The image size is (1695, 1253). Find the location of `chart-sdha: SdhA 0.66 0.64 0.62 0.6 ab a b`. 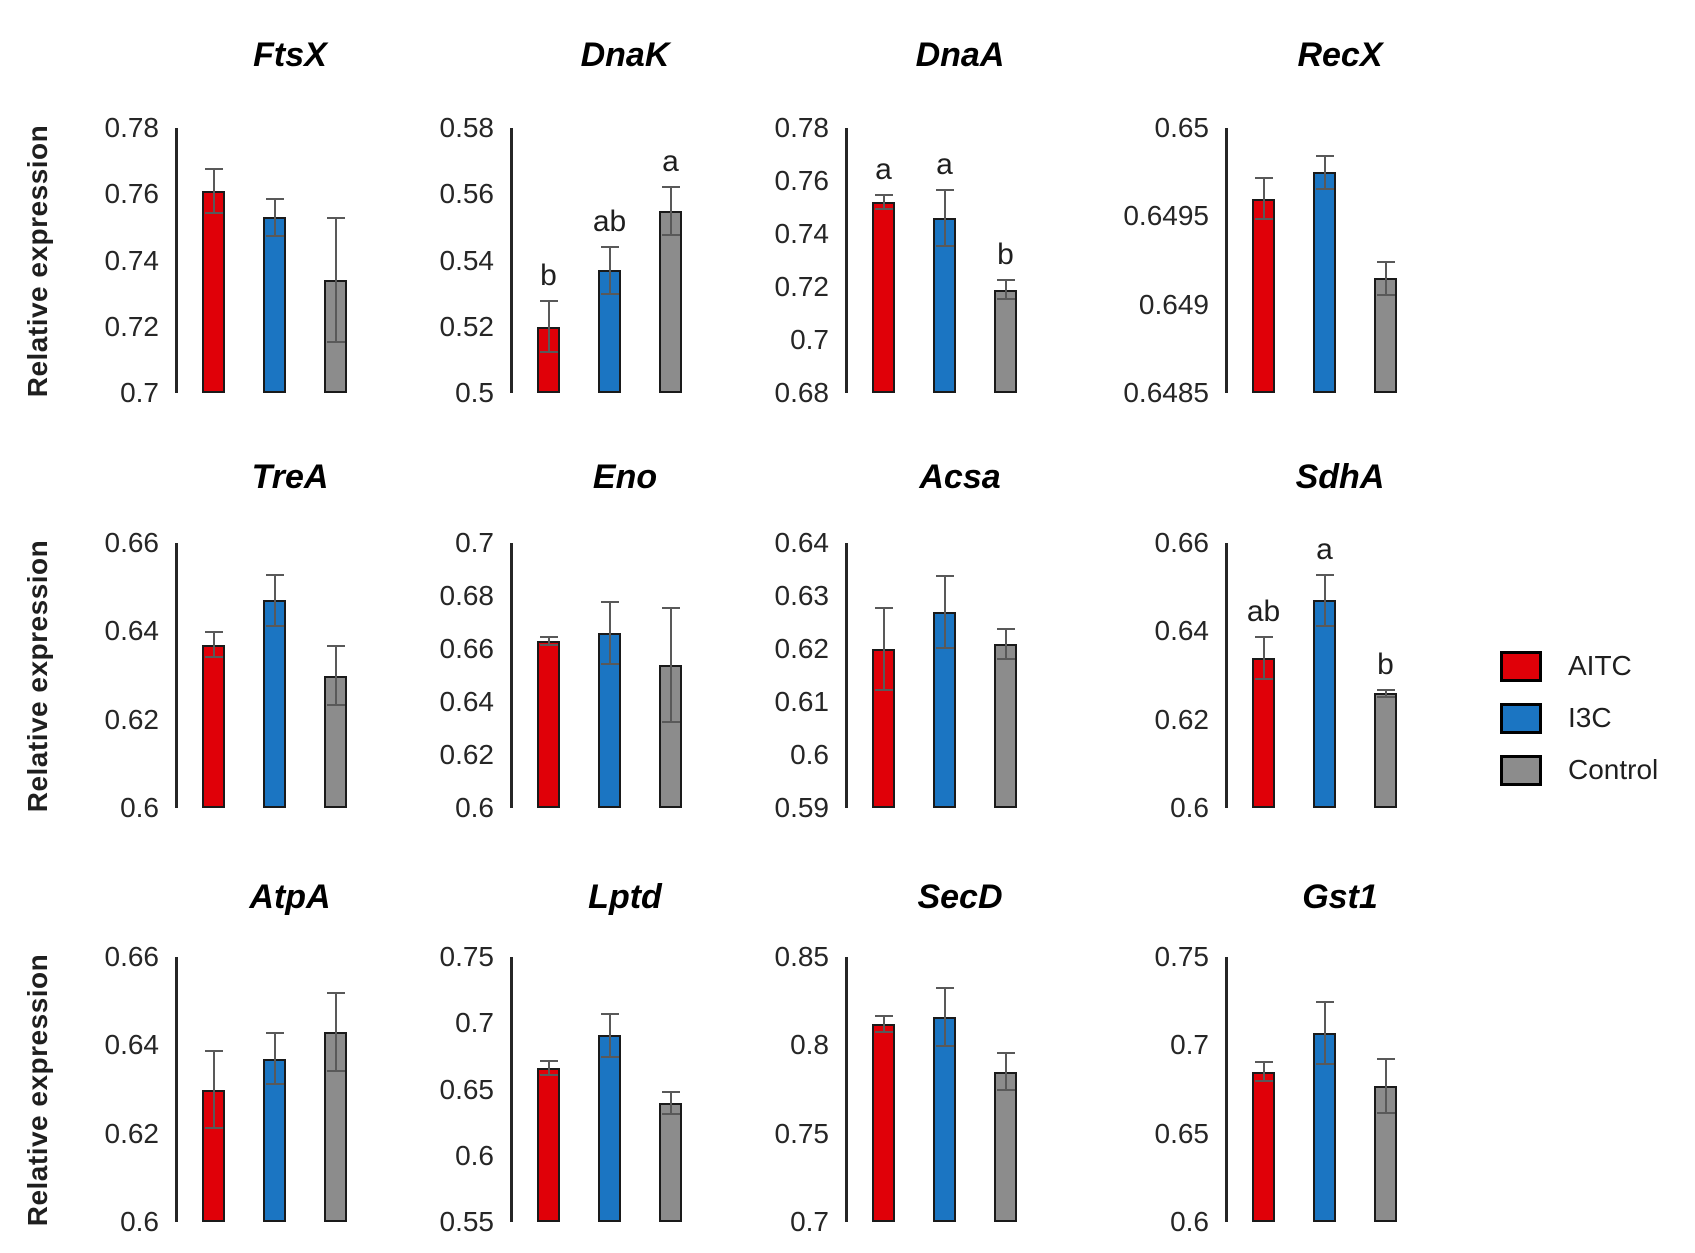

chart-sdha: SdhA 0.66 0.64 0.62 0.6 ab a b is located at coordinates (1265, 621).